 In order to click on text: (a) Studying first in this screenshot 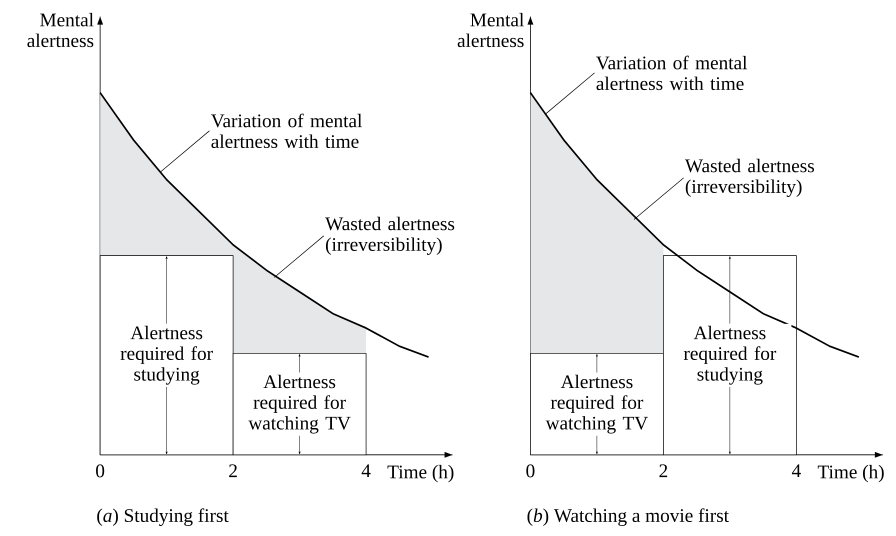, I will do `click(163, 517)`.